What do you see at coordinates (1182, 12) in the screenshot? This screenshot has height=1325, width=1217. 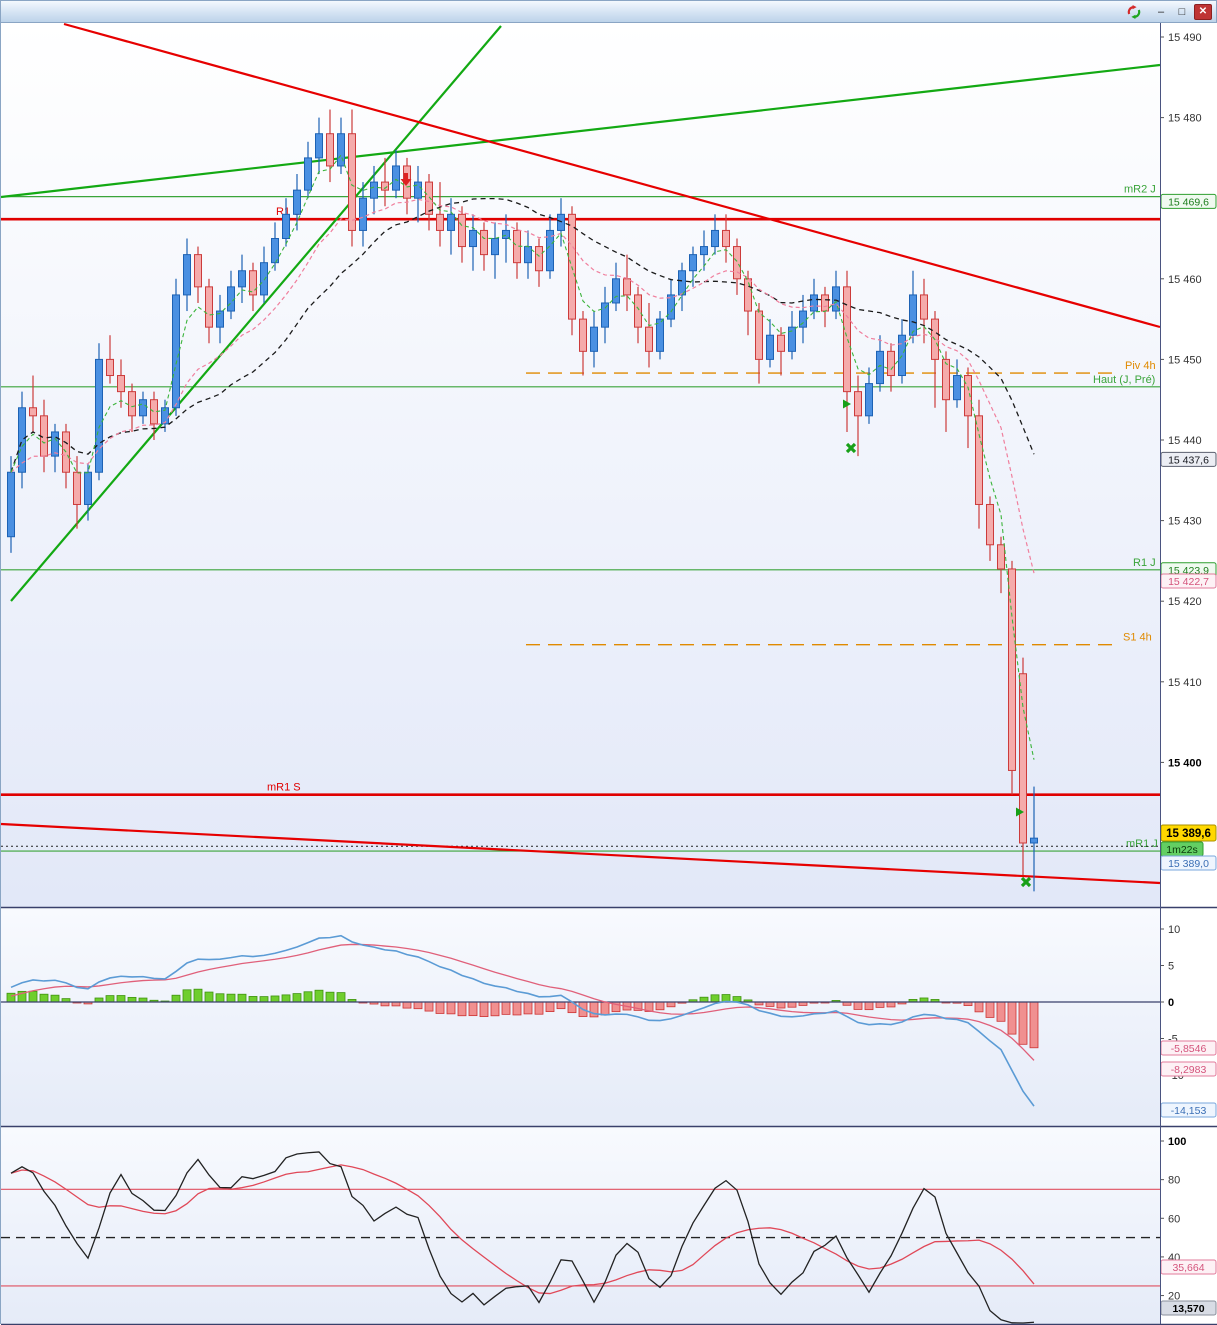 I see `maximize-button: □` at bounding box center [1182, 12].